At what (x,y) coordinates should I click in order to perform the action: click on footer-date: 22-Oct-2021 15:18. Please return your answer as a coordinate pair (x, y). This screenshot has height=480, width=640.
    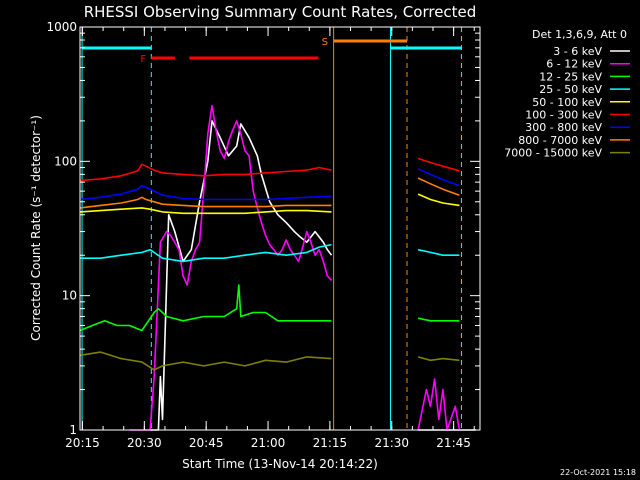
    Looking at the image, I should click on (598, 472).